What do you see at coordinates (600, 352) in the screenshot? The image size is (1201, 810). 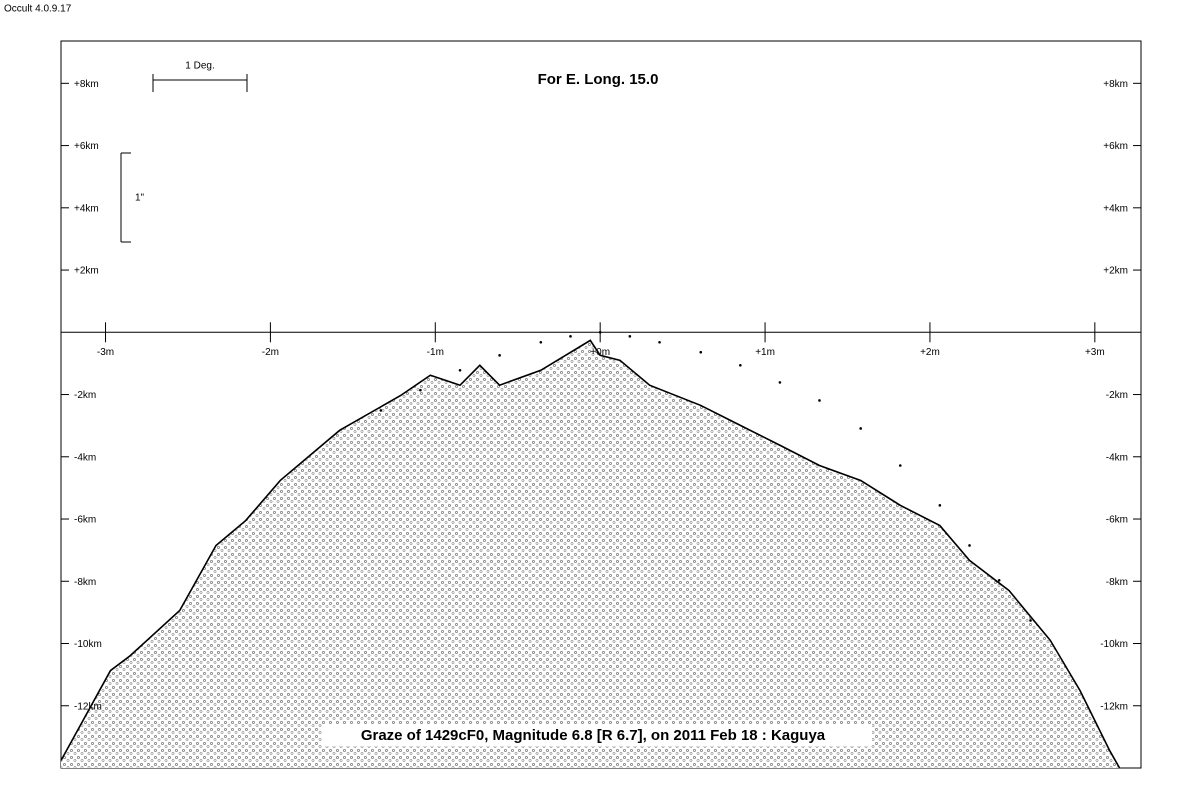 I see `x-tick-label: +0m` at bounding box center [600, 352].